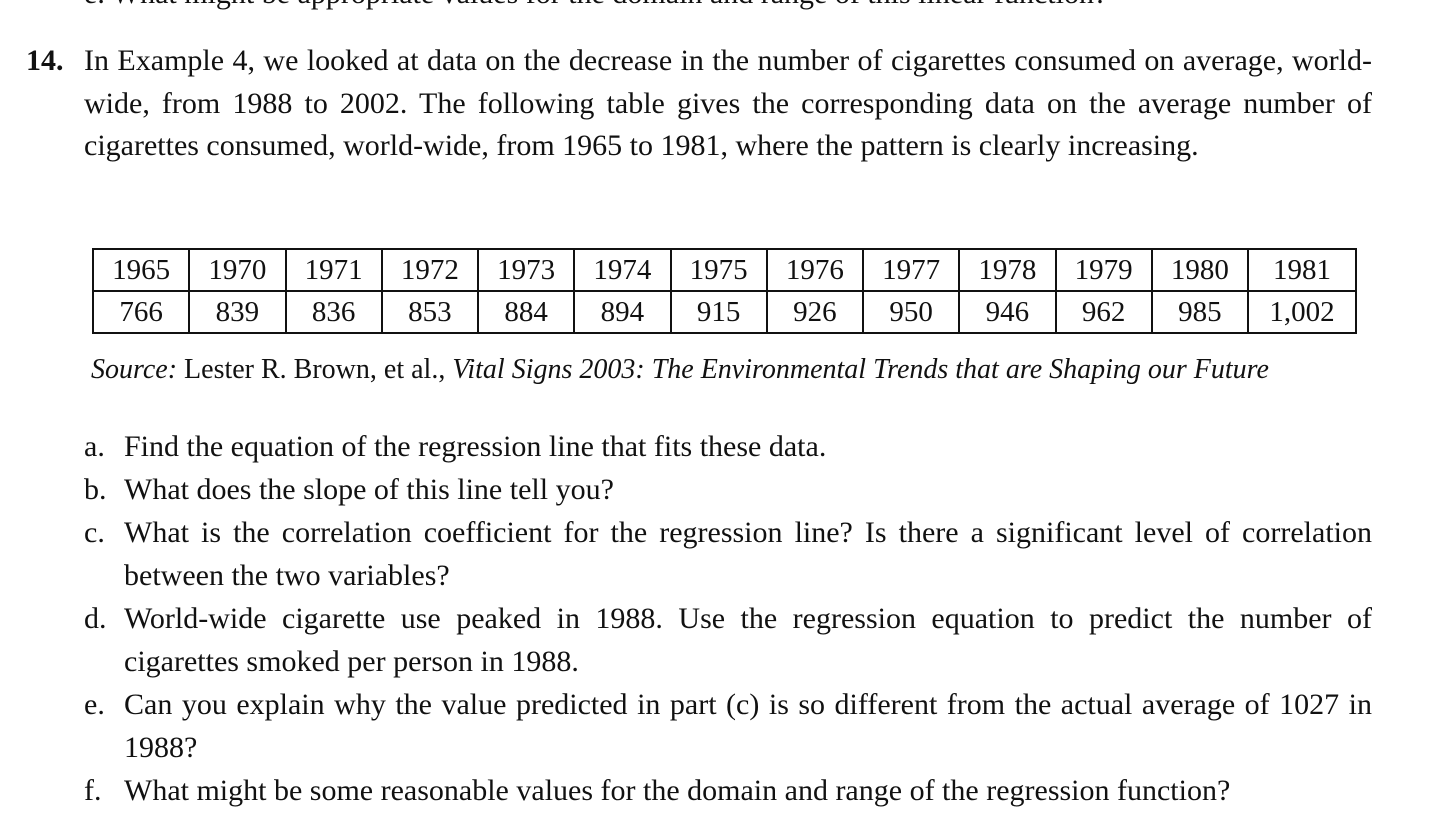 This screenshot has height=836, width=1454. What do you see at coordinates (526, 270) in the screenshot?
I see `year-cell: 1973` at bounding box center [526, 270].